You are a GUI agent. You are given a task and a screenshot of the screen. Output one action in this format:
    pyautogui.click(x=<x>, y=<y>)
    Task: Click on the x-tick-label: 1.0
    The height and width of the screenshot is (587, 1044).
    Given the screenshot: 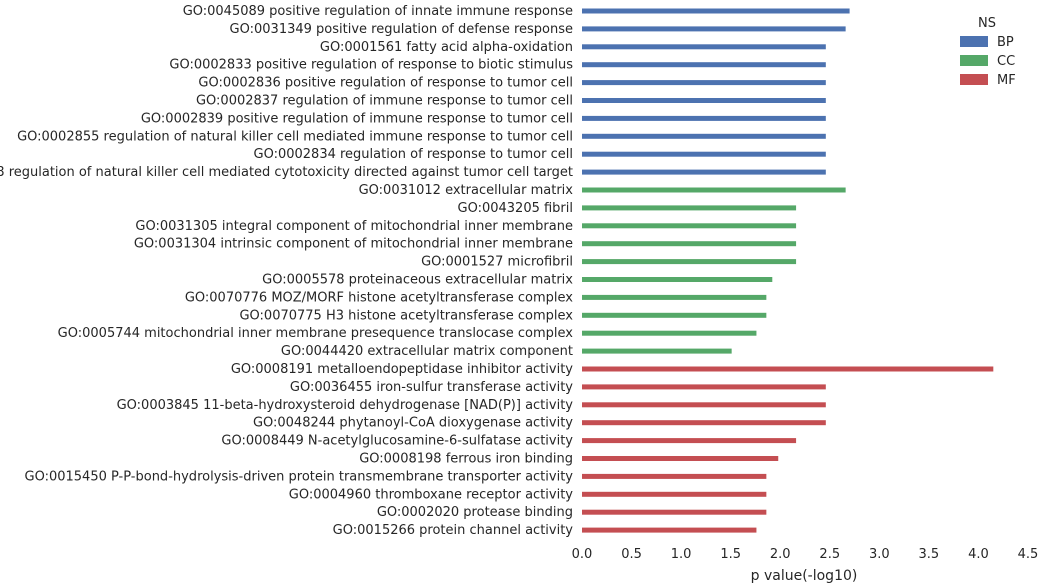 What is the action you would take?
    pyautogui.click(x=681, y=554)
    